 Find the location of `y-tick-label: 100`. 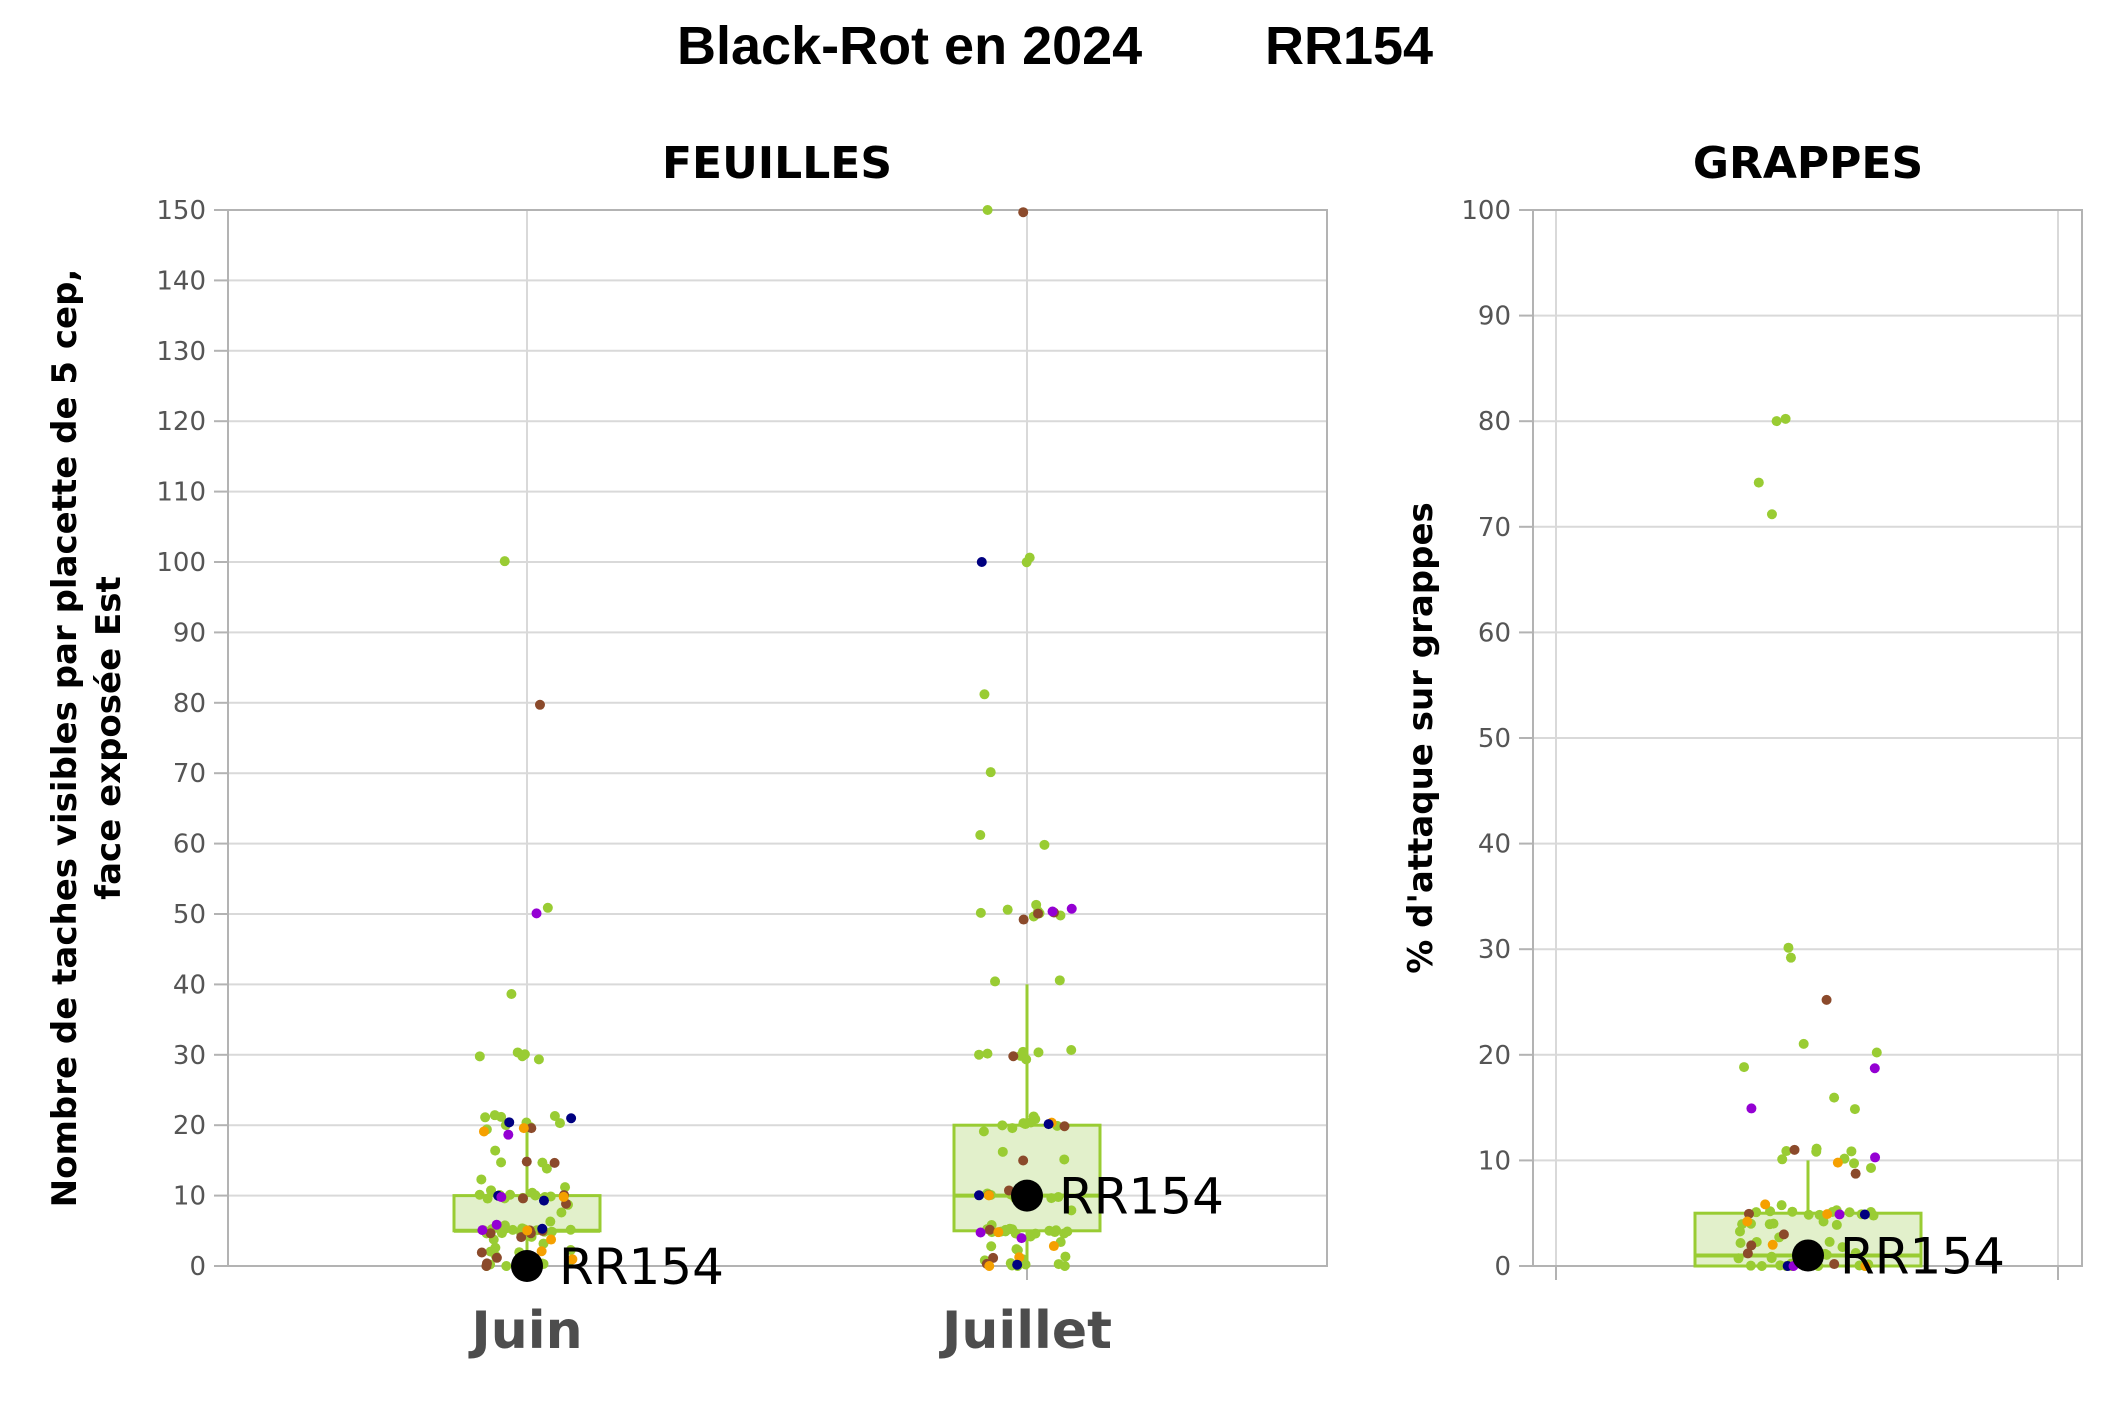

y-tick-label: 100 is located at coordinates (181, 563).